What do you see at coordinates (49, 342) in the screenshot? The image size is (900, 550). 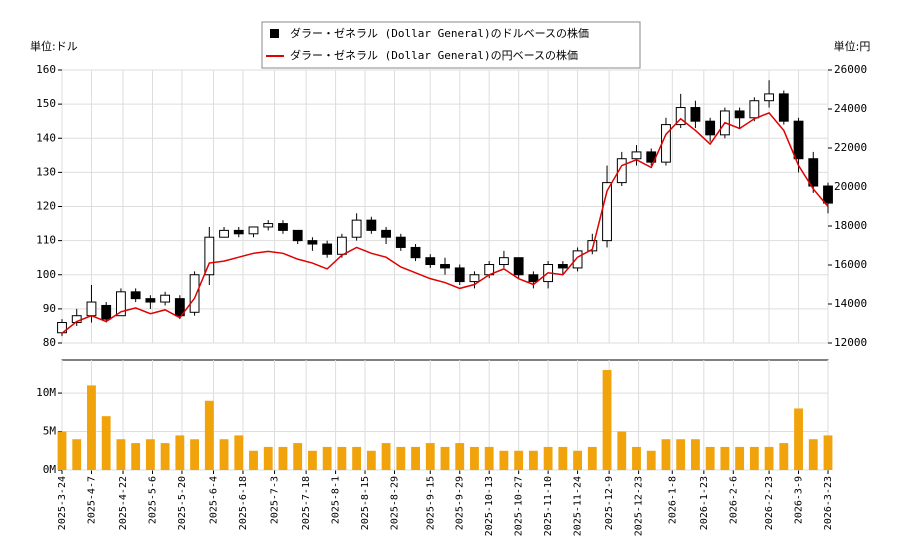 I see `y-tick-label: 80` at bounding box center [49, 342].